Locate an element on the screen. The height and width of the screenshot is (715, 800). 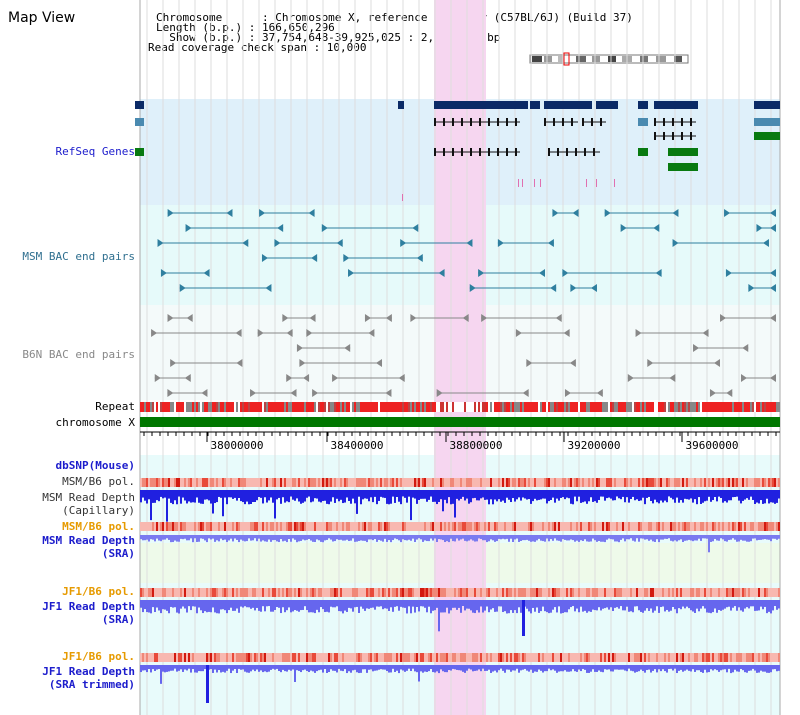
track-label-b6n-bac-end-pairs: B6N BAC end pairs is located at coordinates (78, 354).